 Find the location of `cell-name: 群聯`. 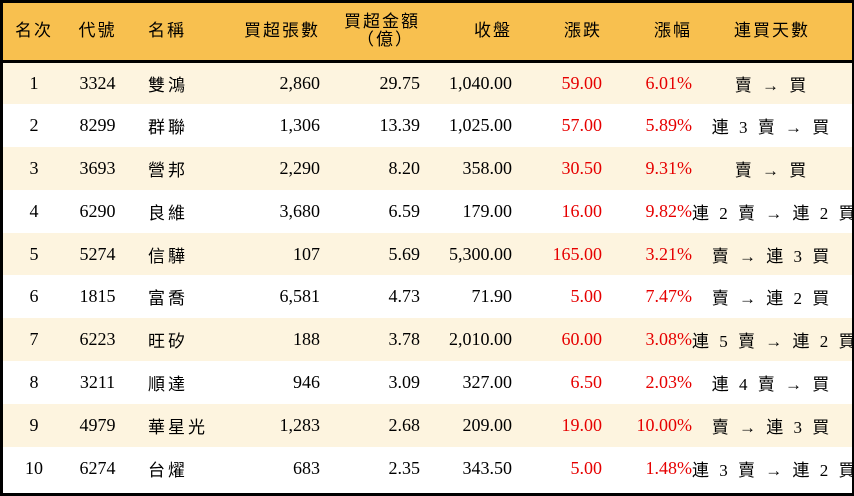

cell-name: 群聯 is located at coordinates (168, 127).